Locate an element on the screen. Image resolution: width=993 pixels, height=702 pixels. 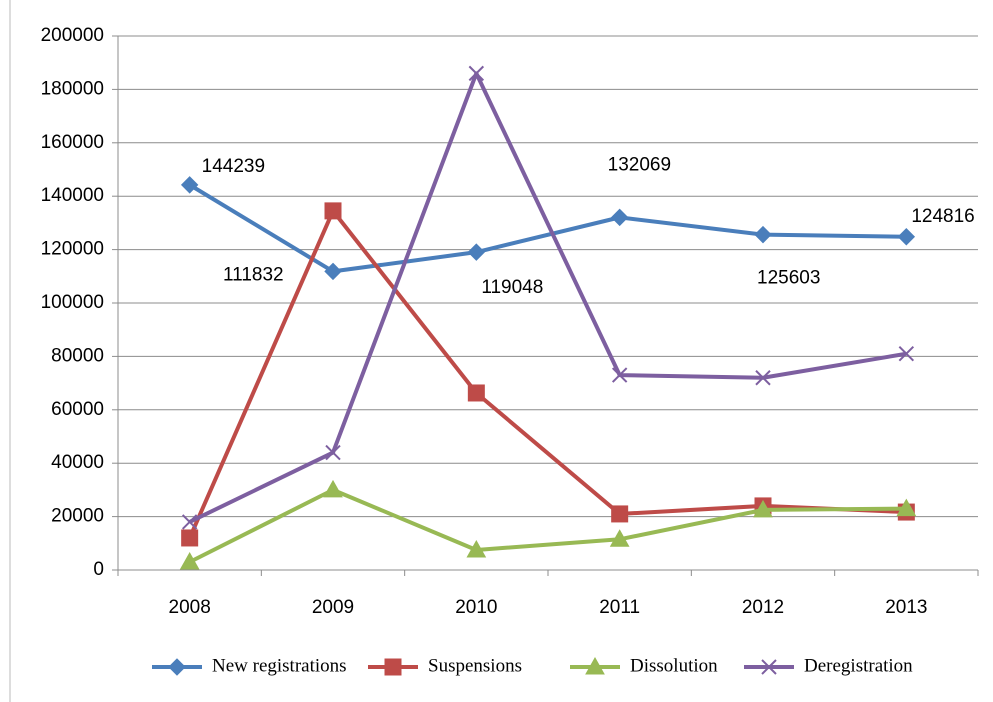
data-label: 144239 is located at coordinates (233, 166).